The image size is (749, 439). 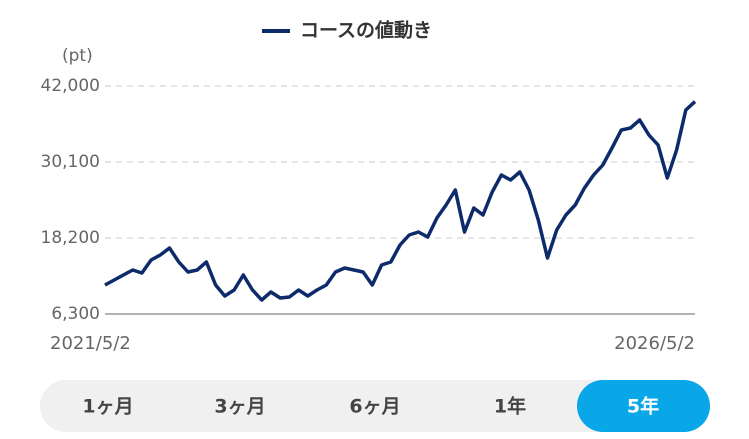 I want to click on tab: 1ヶ月, so click(x=107, y=407).